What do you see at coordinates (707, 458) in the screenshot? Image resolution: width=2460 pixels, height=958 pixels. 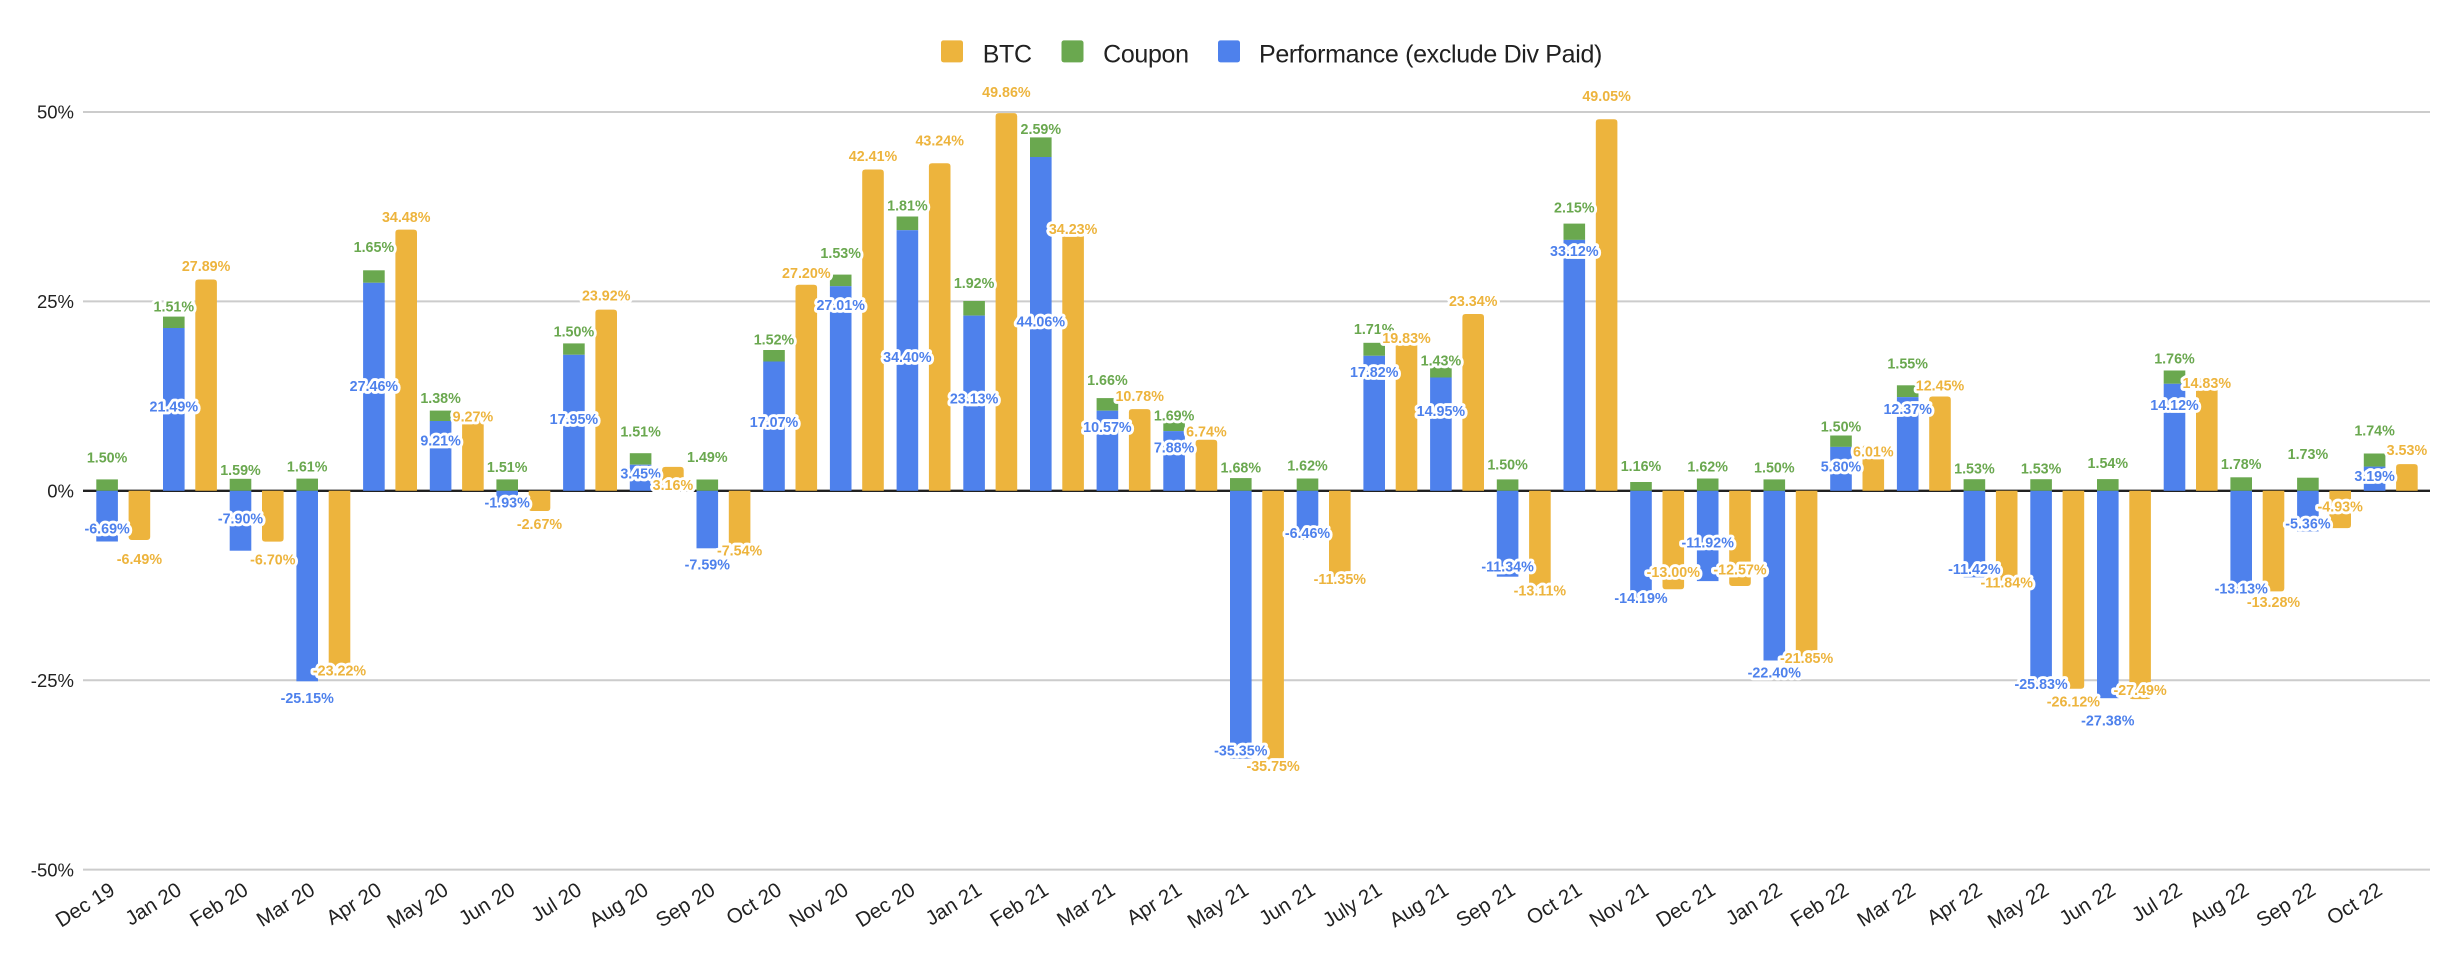 I see `svg-text: 1.49%` at bounding box center [707, 458].